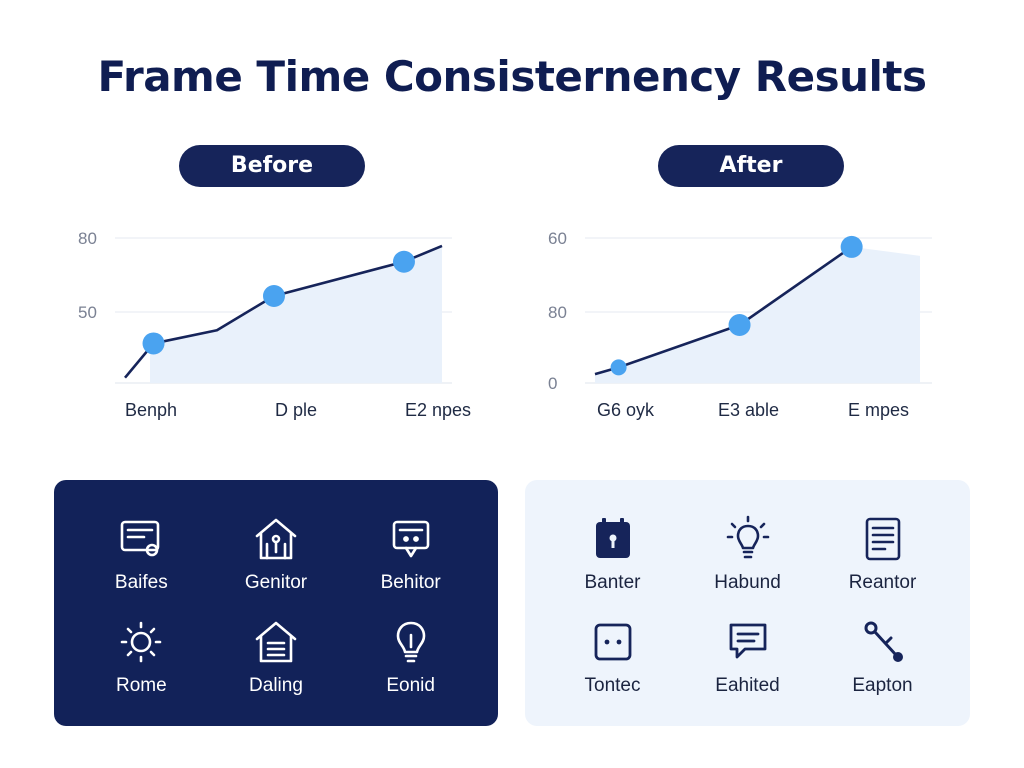  What do you see at coordinates (410, 641) in the screenshot?
I see `lightbulb-icon` at bounding box center [410, 641].